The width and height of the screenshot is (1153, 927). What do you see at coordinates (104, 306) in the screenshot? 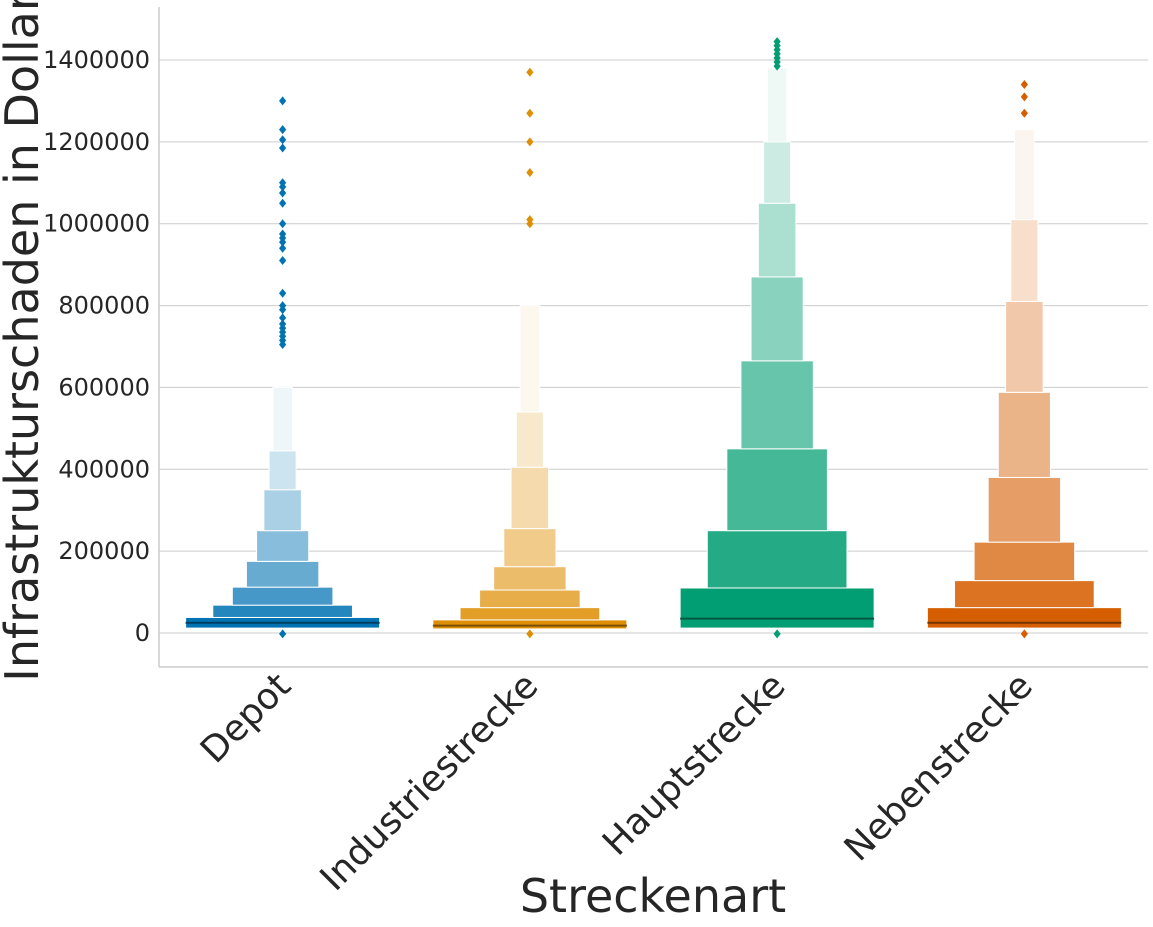
I see `y-tick-label: 800000` at bounding box center [104, 306].